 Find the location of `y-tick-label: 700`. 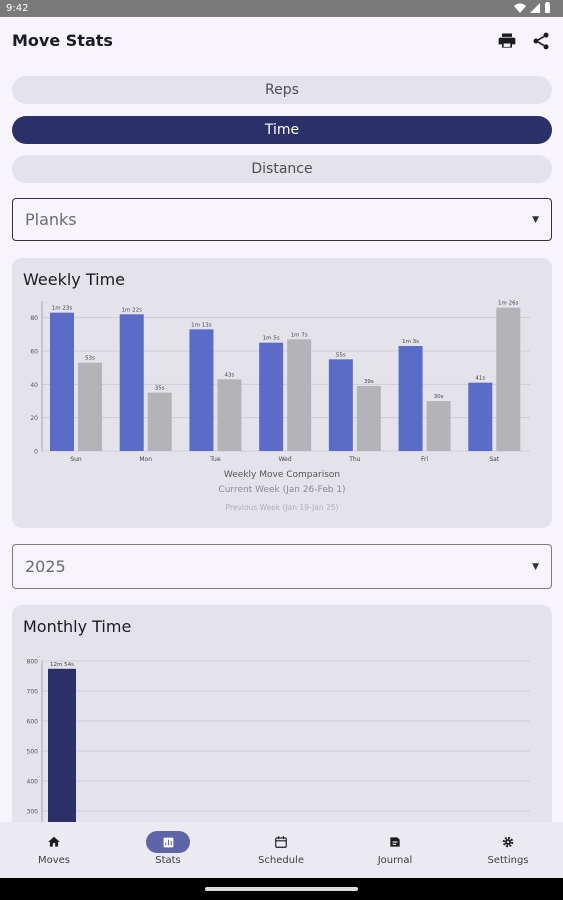

y-tick-label: 700 is located at coordinates (33, 692).